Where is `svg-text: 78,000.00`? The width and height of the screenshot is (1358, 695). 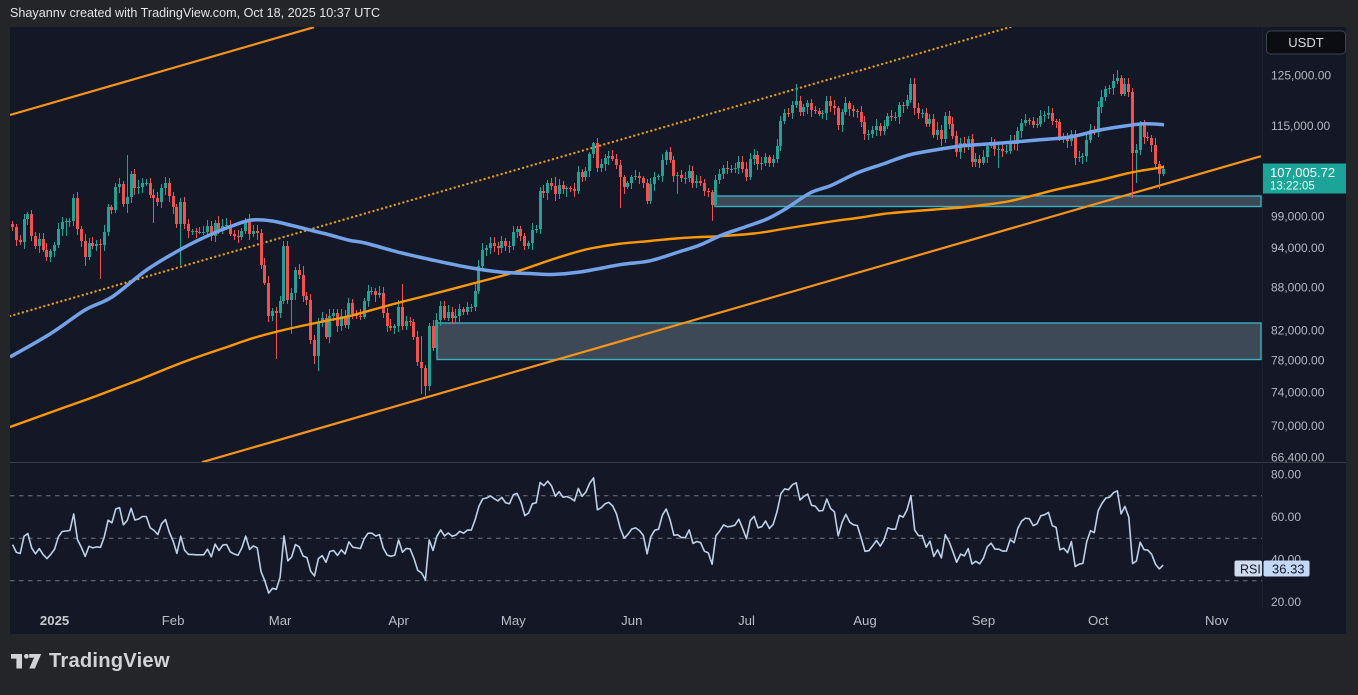
svg-text: 78,000.00 is located at coordinates (1298, 361).